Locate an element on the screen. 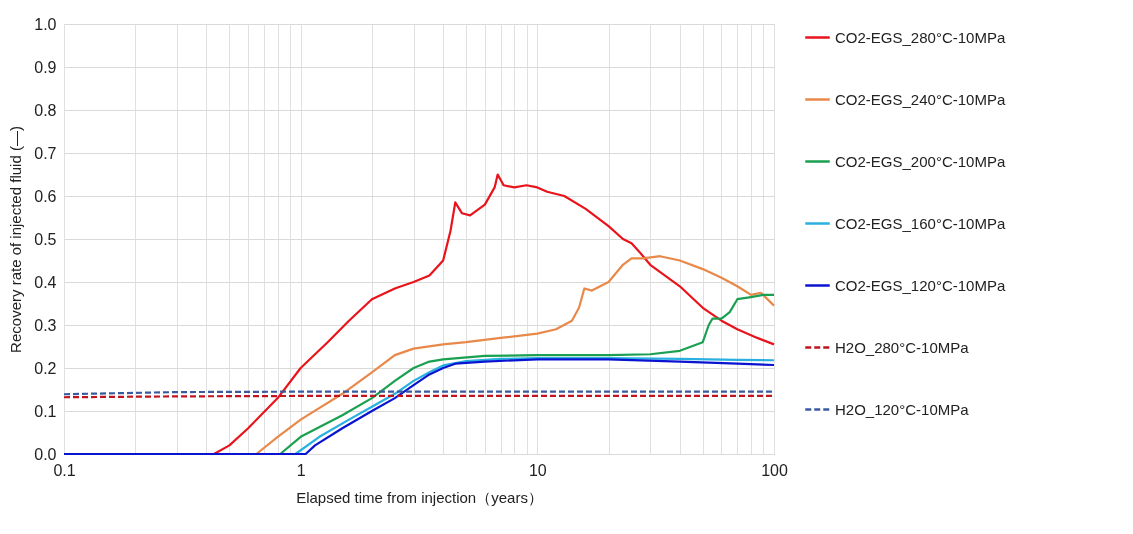  y-axis-title: Recovery rate of injected fluid (—) is located at coordinates (16, 239).